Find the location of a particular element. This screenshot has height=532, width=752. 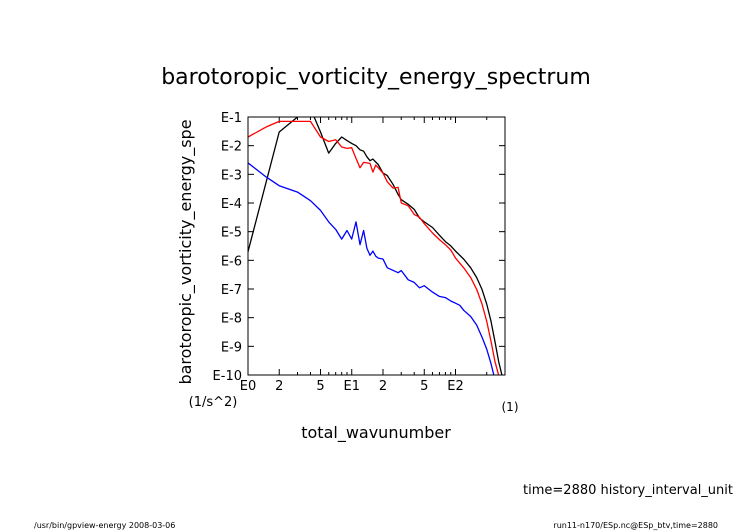

footer-left-text: /usr/bin/gpview-energy 2008-03-06 is located at coordinates (104, 525).